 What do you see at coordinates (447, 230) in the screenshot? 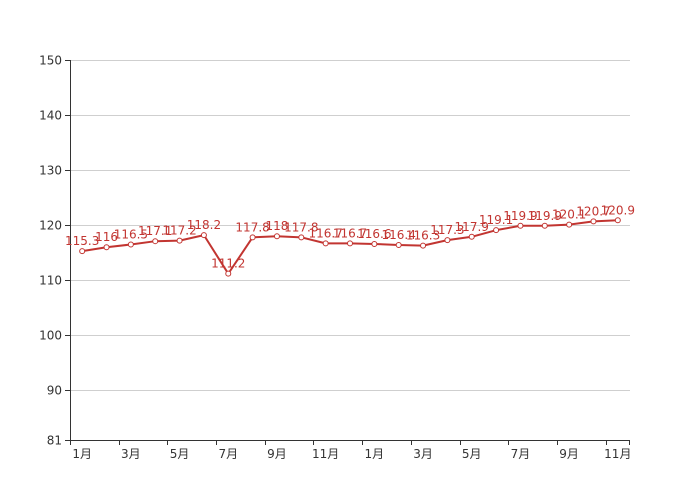
I see `data-label: 117.3` at bounding box center [447, 230].